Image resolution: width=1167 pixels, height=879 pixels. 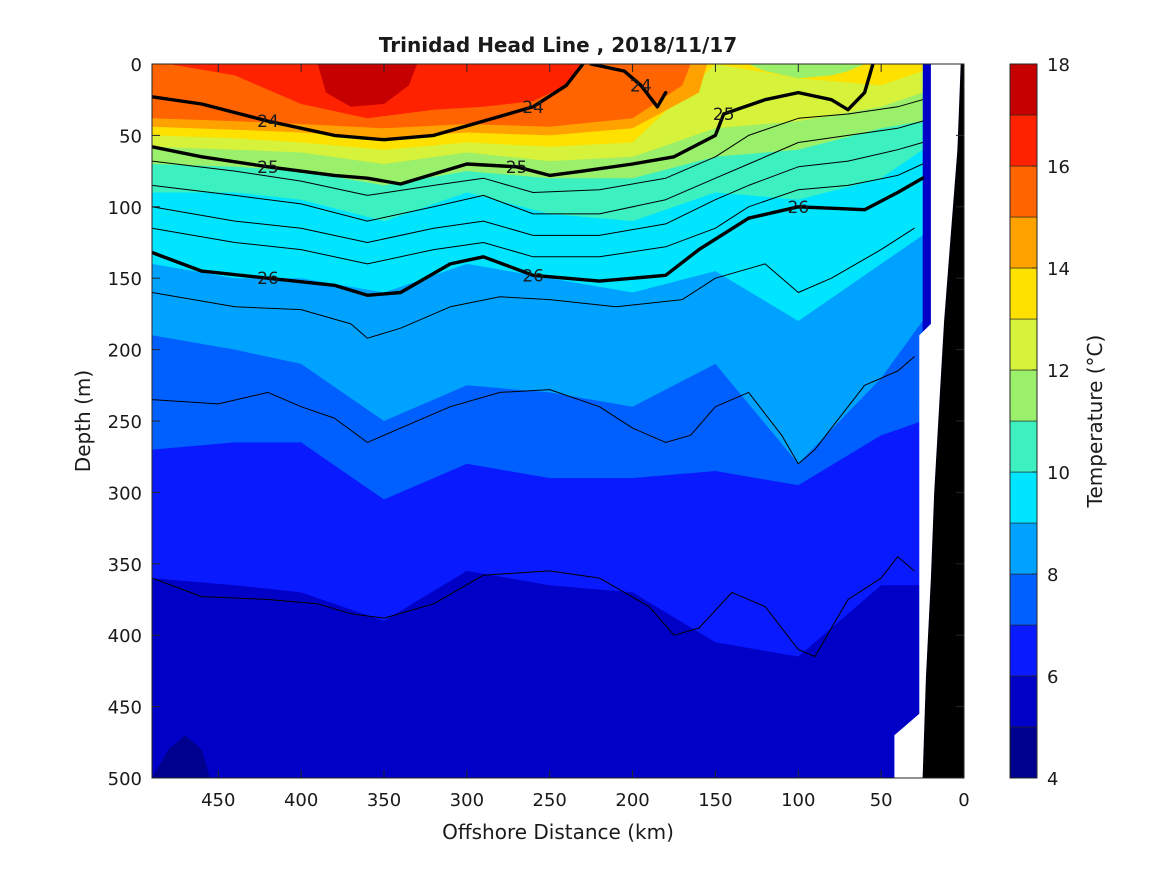 I want to click on x-tick-label-300: 300, so click(x=467, y=800).